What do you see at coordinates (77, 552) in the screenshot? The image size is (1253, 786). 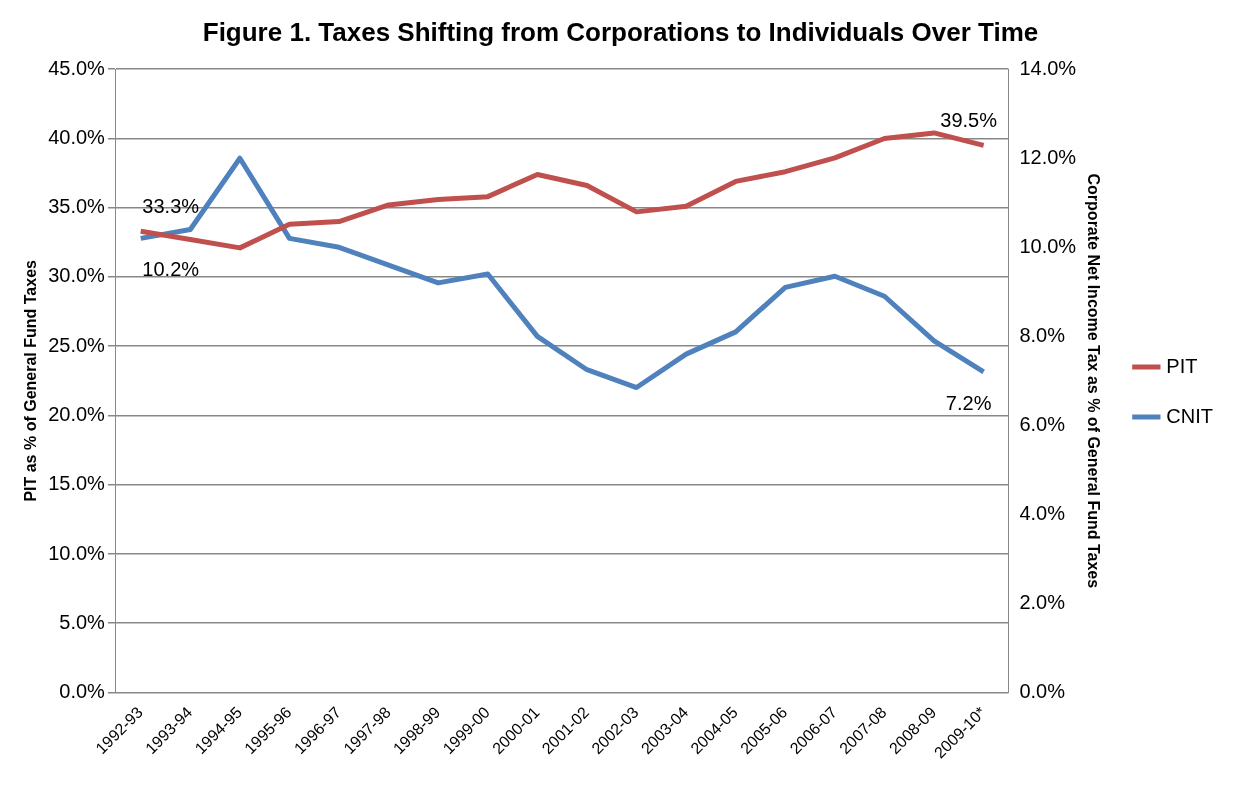 I see `y-tick-label: 10.0%` at bounding box center [77, 552].